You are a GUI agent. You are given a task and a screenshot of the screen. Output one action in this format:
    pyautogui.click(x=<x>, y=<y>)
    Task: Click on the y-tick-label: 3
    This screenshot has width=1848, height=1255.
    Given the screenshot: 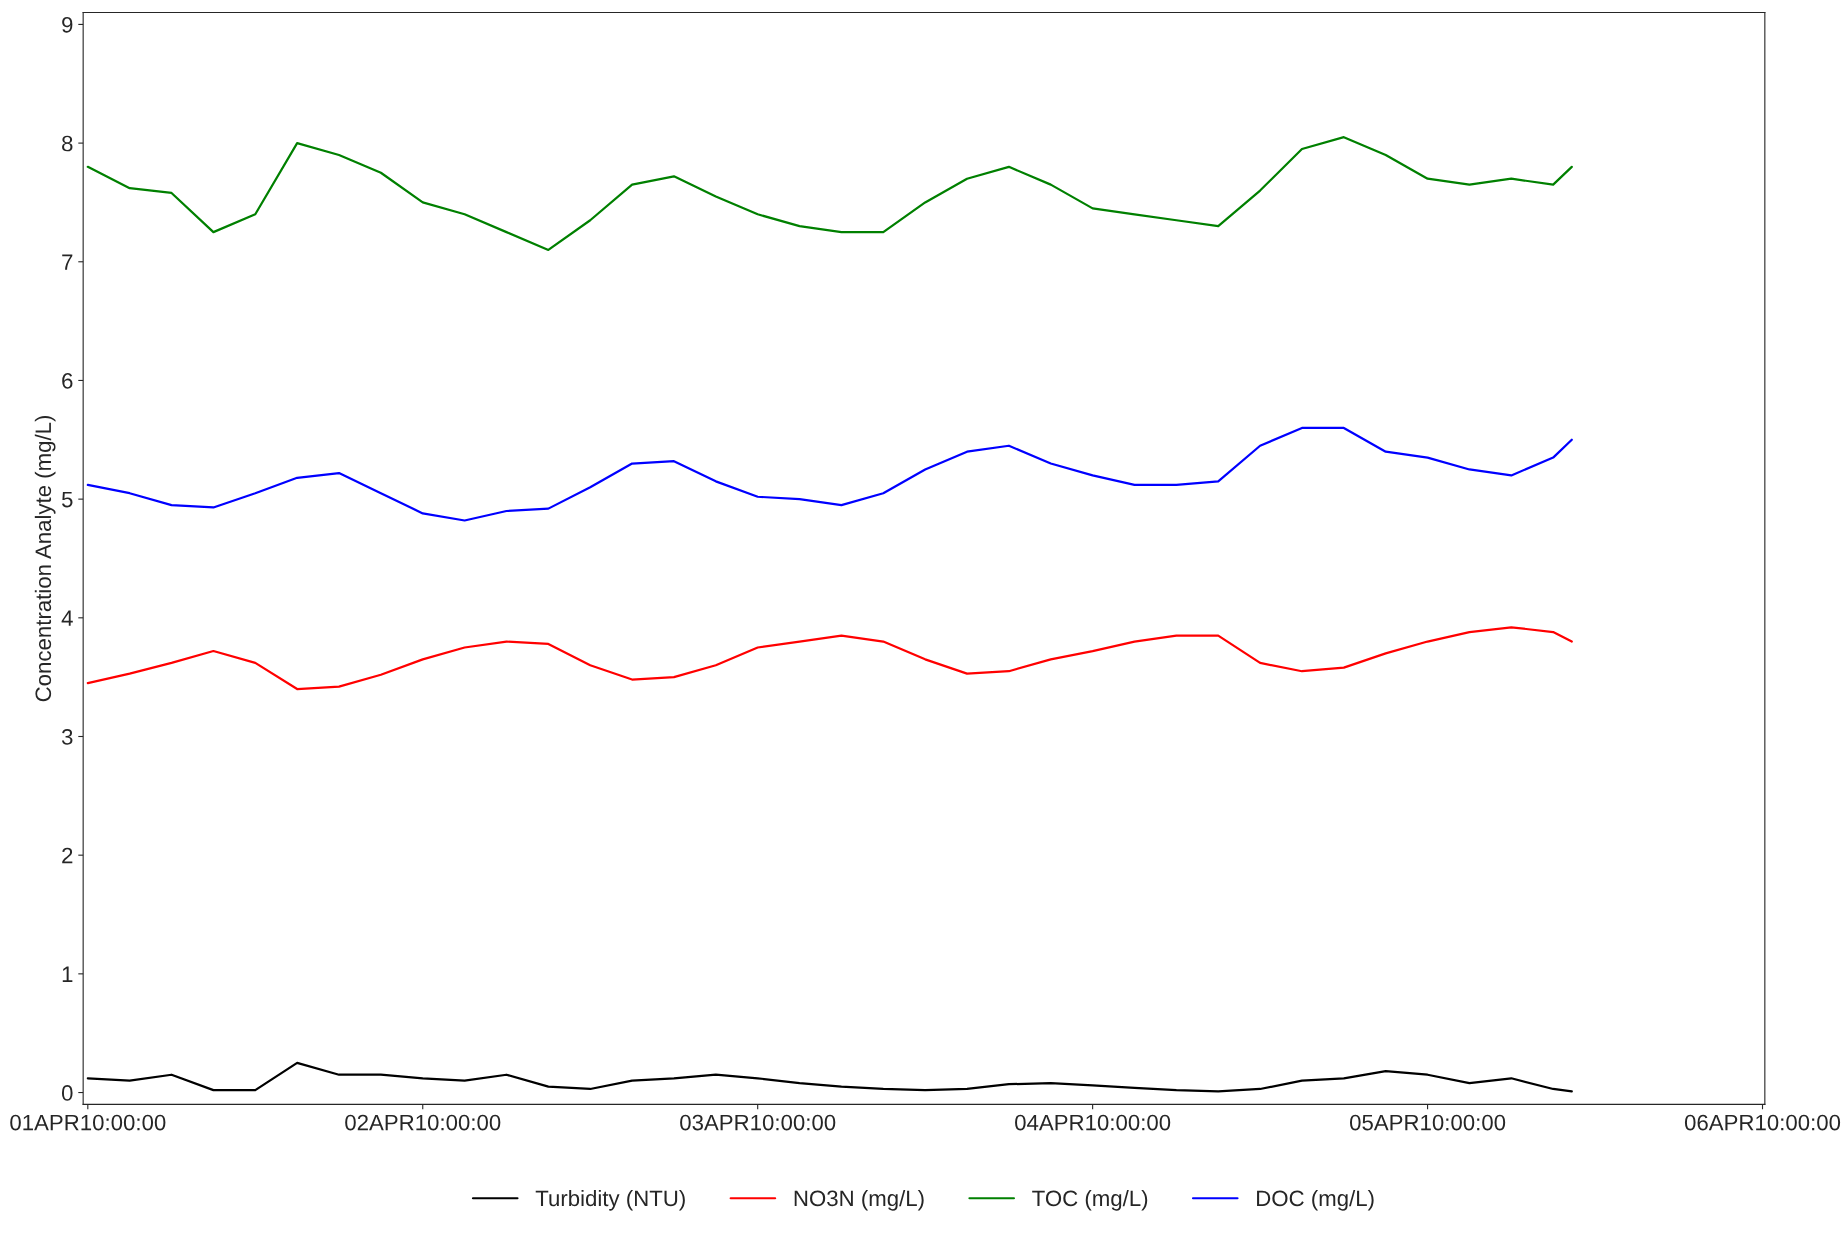 What is the action you would take?
    pyautogui.click(x=67, y=737)
    